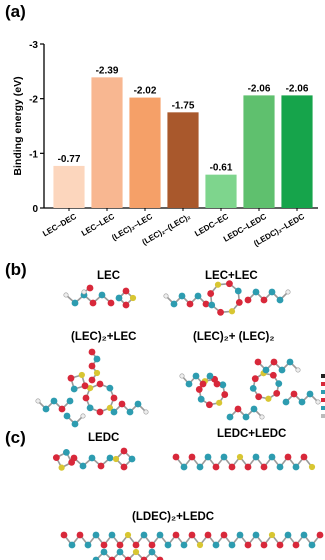  I want to click on structure-title-lec-lec: LEC+LEC, so click(231, 276).